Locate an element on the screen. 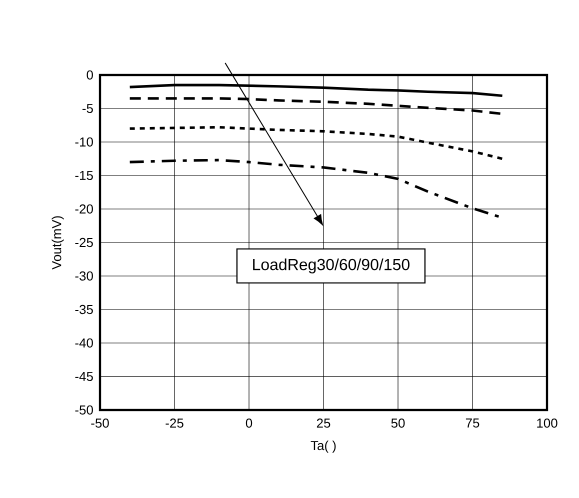 The width and height of the screenshot is (579, 498). y-tick-label: -45 is located at coordinates (84, 377).